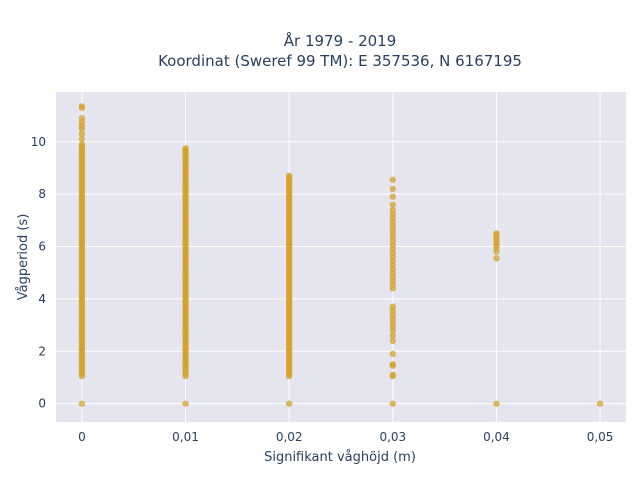 This screenshot has width=640, height=480. Describe the element at coordinates (42, 299) in the screenshot. I see `y-tick-label: 4` at that location.